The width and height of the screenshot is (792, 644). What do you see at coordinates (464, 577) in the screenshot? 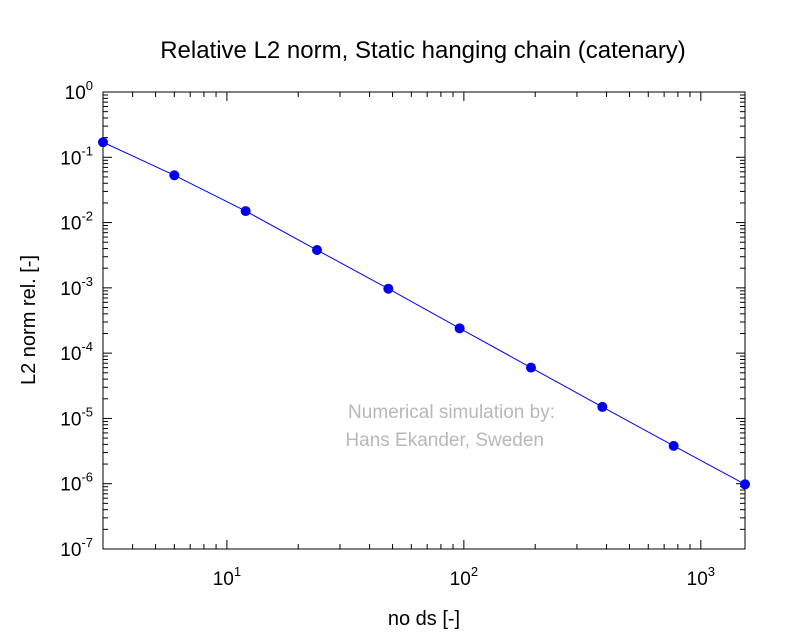
I see `x-tick-label: 10²` at bounding box center [464, 577].